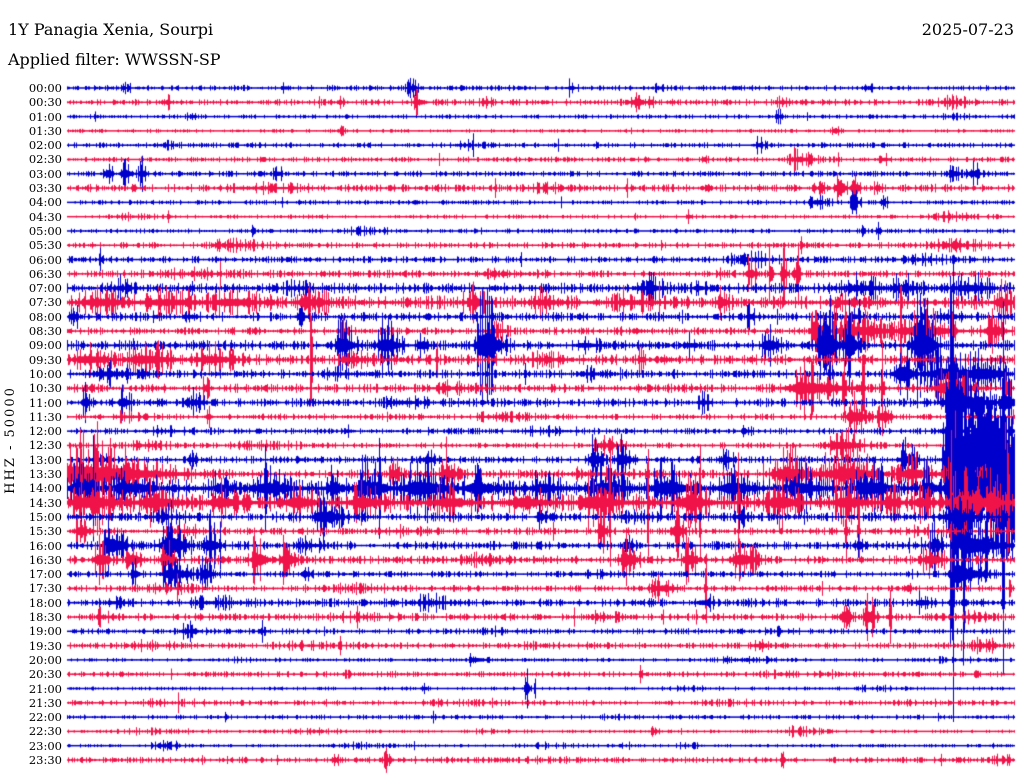  What do you see at coordinates (45, 302) in the screenshot?
I see `time-label: 07:30` at bounding box center [45, 302].